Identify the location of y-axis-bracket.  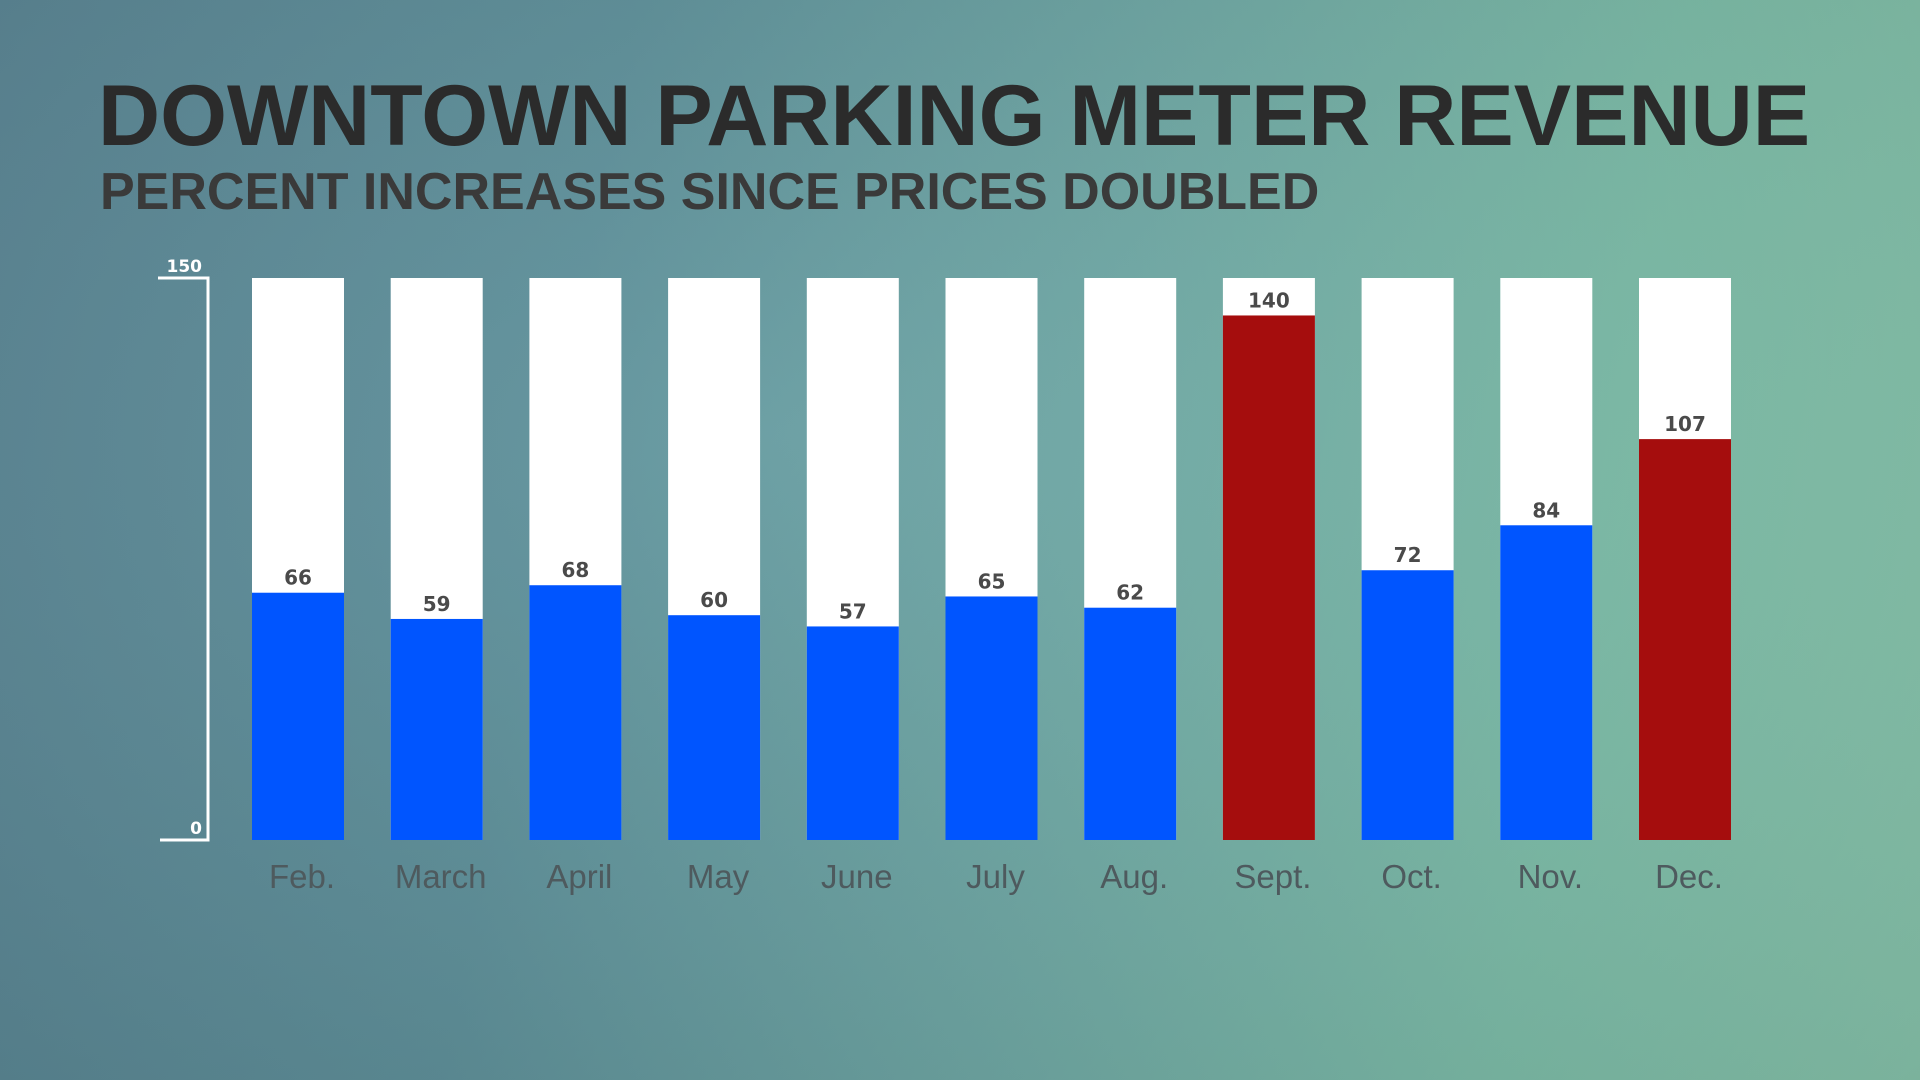
(184, 559).